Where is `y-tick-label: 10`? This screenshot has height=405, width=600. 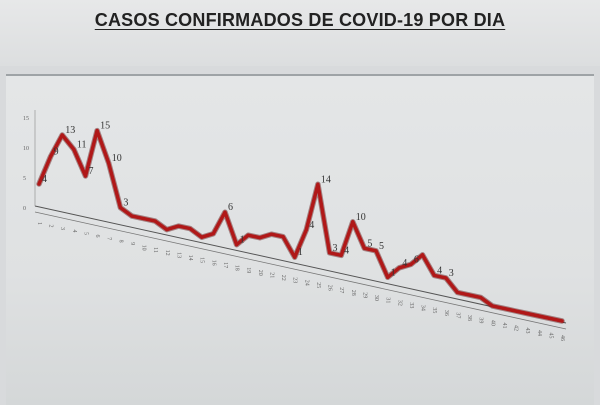 y-tick-label: 10 is located at coordinates (26, 149).